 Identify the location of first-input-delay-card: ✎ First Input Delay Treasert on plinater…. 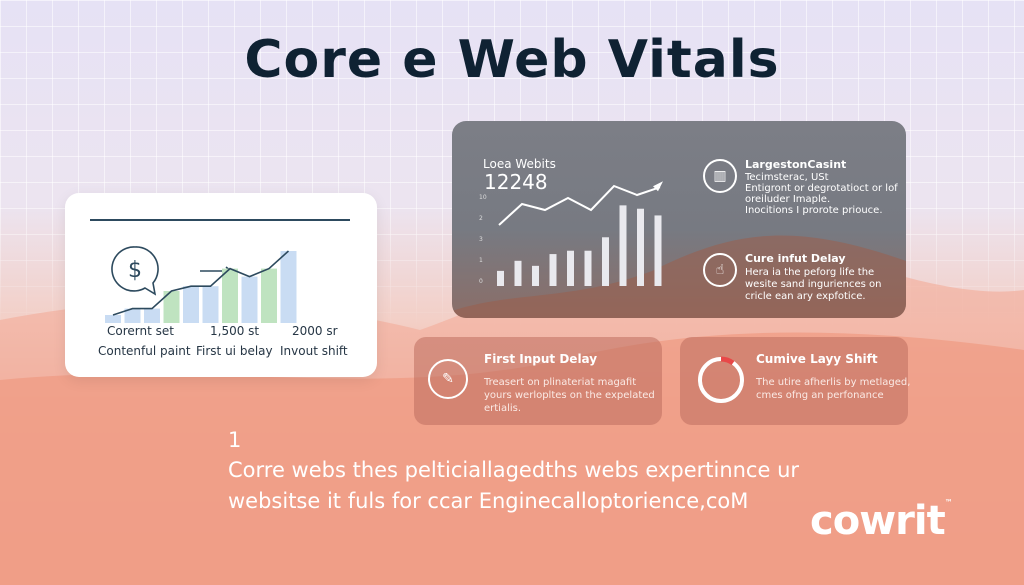
(538, 381).